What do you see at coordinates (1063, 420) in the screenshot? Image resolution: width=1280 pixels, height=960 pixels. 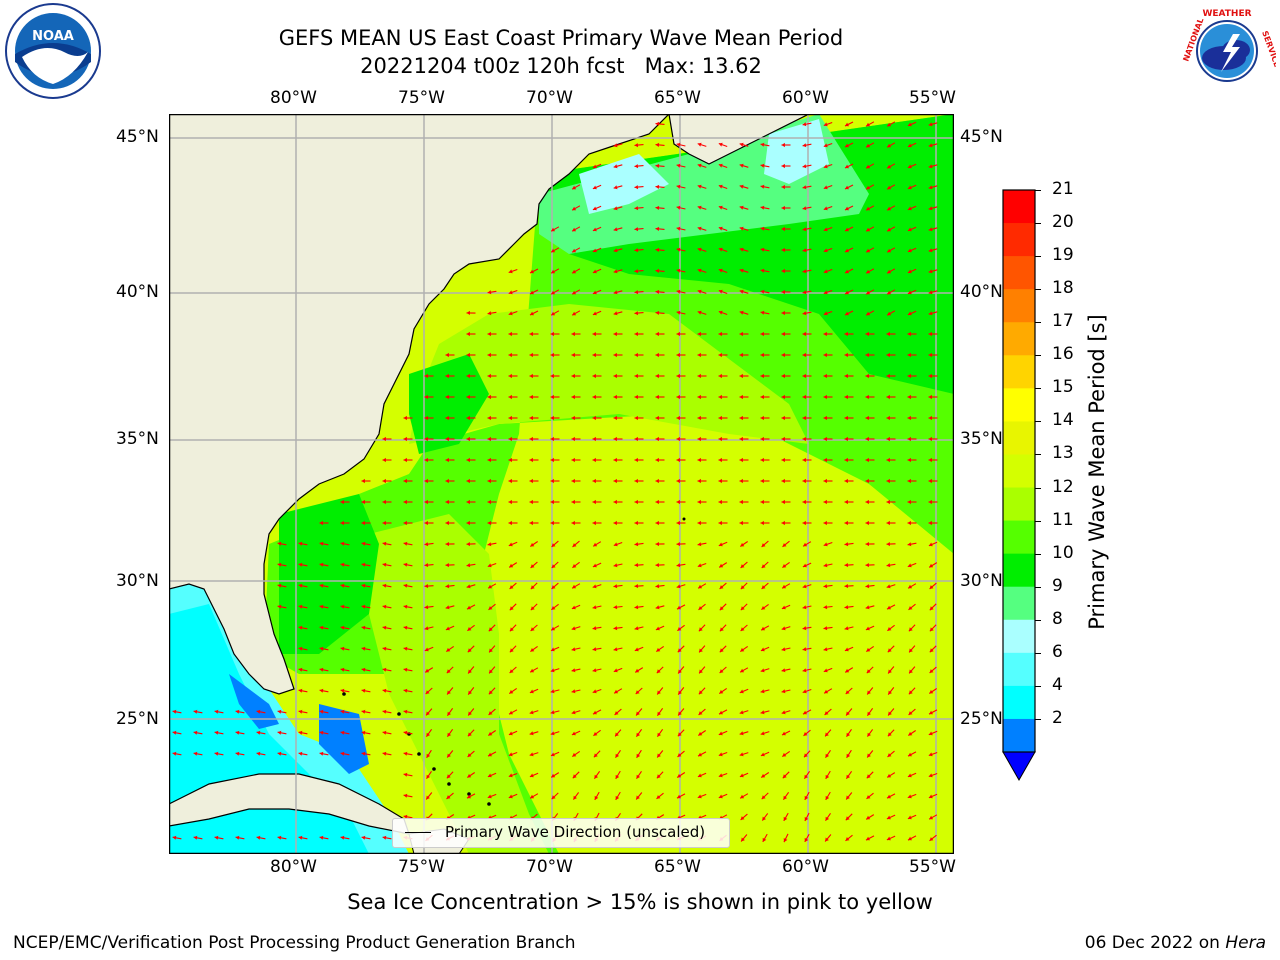 I see `colorbar-tick-label: 14` at bounding box center [1063, 420].